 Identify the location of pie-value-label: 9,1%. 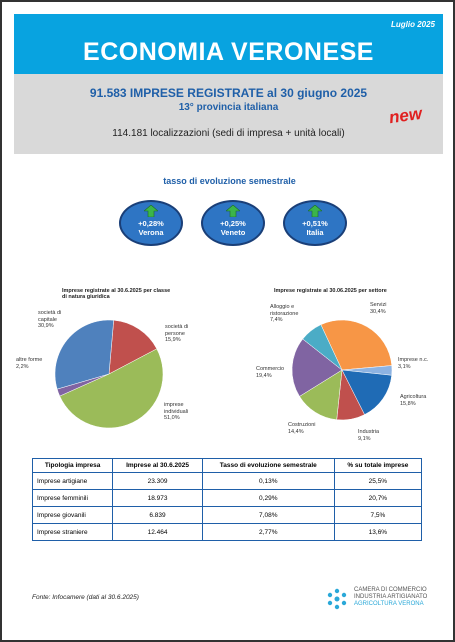
(364, 438).